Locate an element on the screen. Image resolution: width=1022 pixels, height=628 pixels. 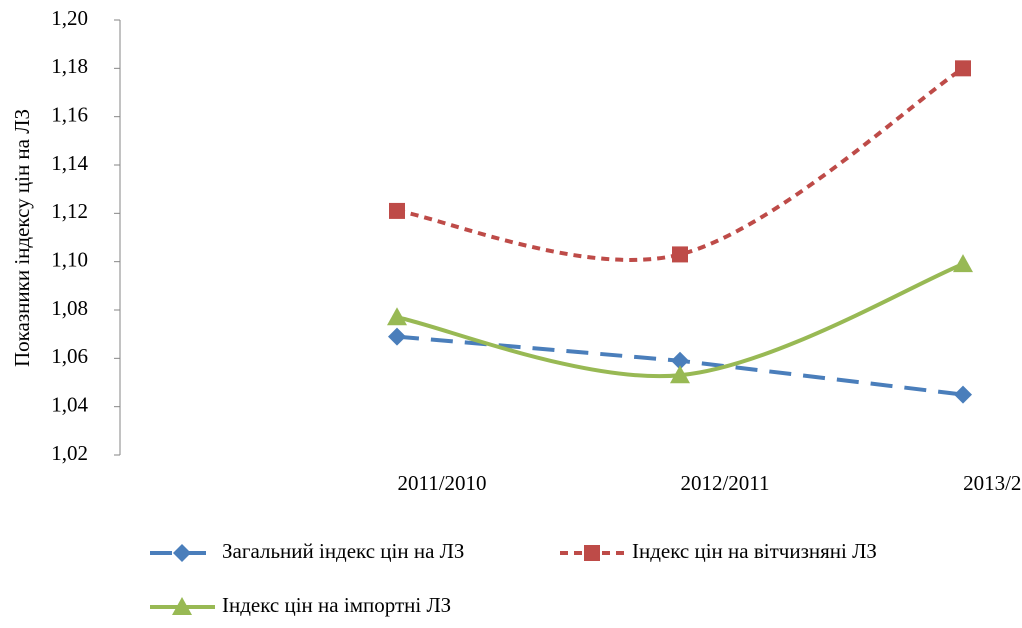
y-tick-label: 1,10 is located at coordinates (69, 259).